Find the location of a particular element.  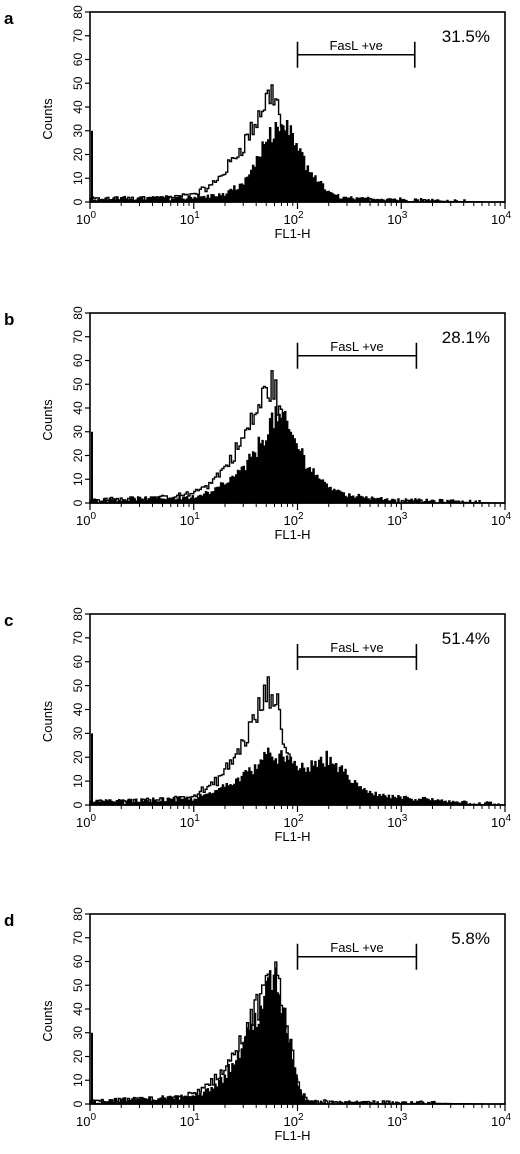

panel-label: d is located at coordinates (9, 920).